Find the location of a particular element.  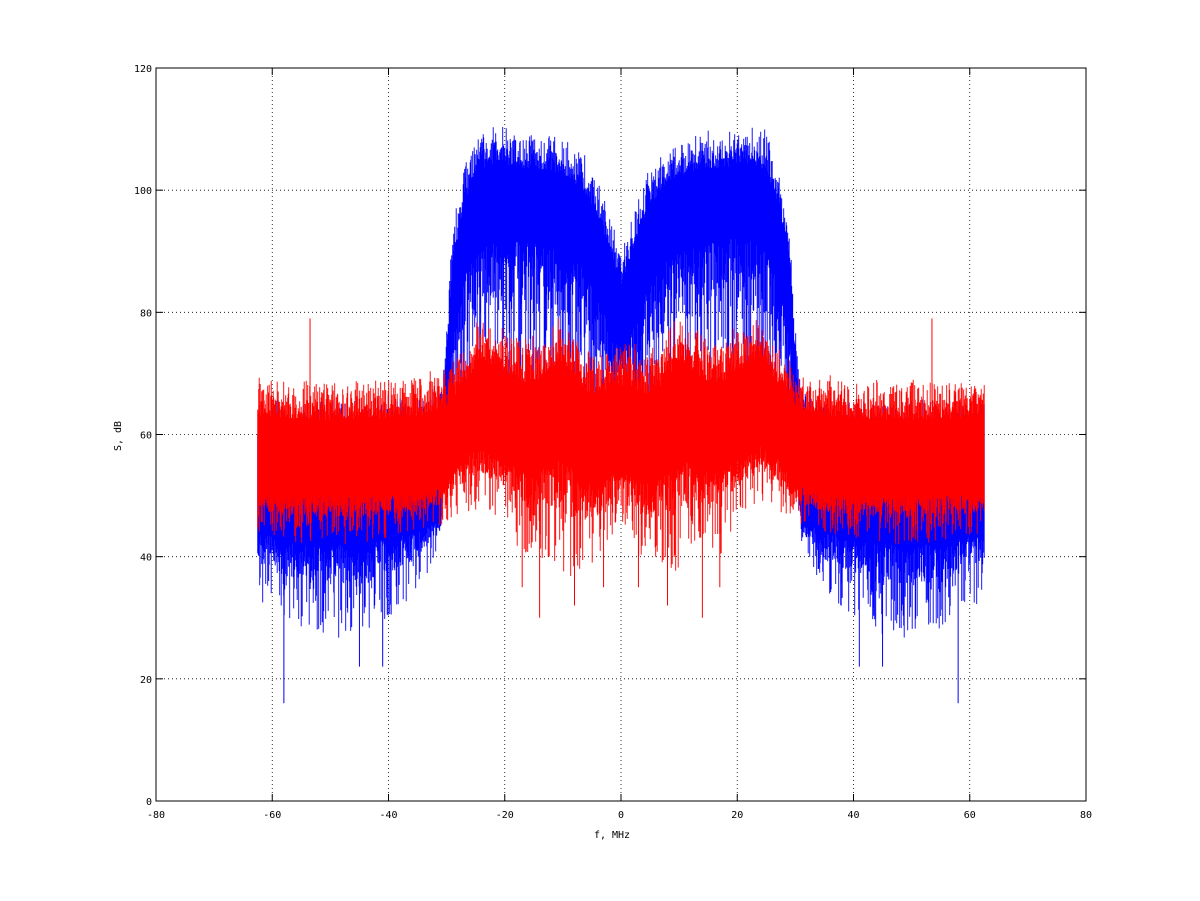

y-tick-label: 20 is located at coordinates (146, 680).